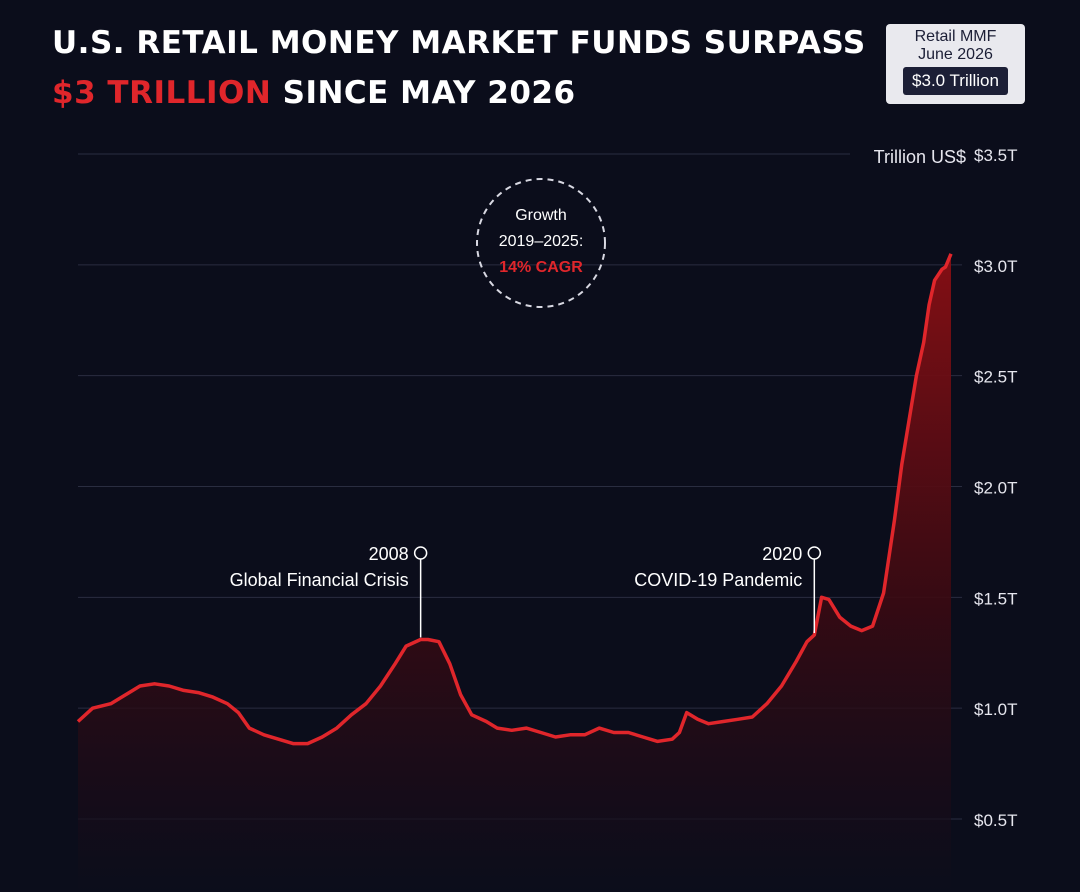 This screenshot has width=1080, height=892. What do you see at coordinates (995, 266) in the screenshot?
I see `y-tick-label: $3.0T` at bounding box center [995, 266].